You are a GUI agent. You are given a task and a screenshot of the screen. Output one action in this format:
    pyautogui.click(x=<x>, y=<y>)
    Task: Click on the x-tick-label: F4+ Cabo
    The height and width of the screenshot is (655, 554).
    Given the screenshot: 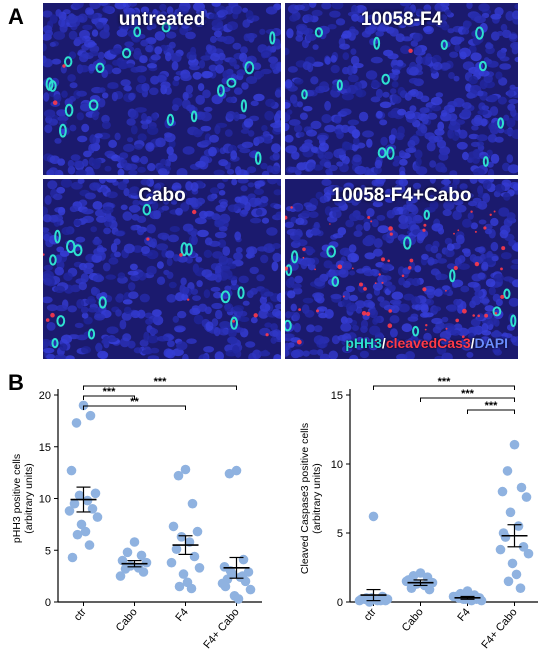 What is the action you would take?
    pyautogui.click(x=221, y=628)
    